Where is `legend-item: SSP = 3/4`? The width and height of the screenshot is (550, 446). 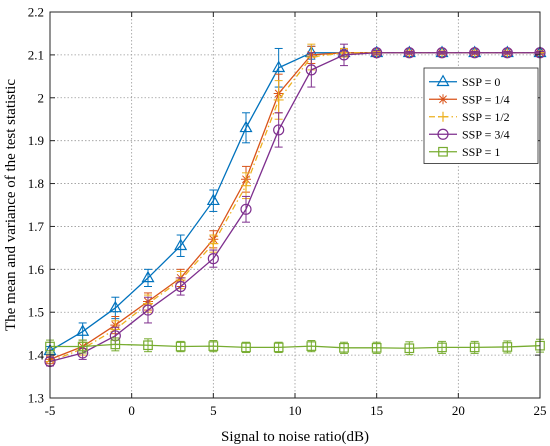
legend-item: SSP = 3/4 is located at coordinates (469, 134).